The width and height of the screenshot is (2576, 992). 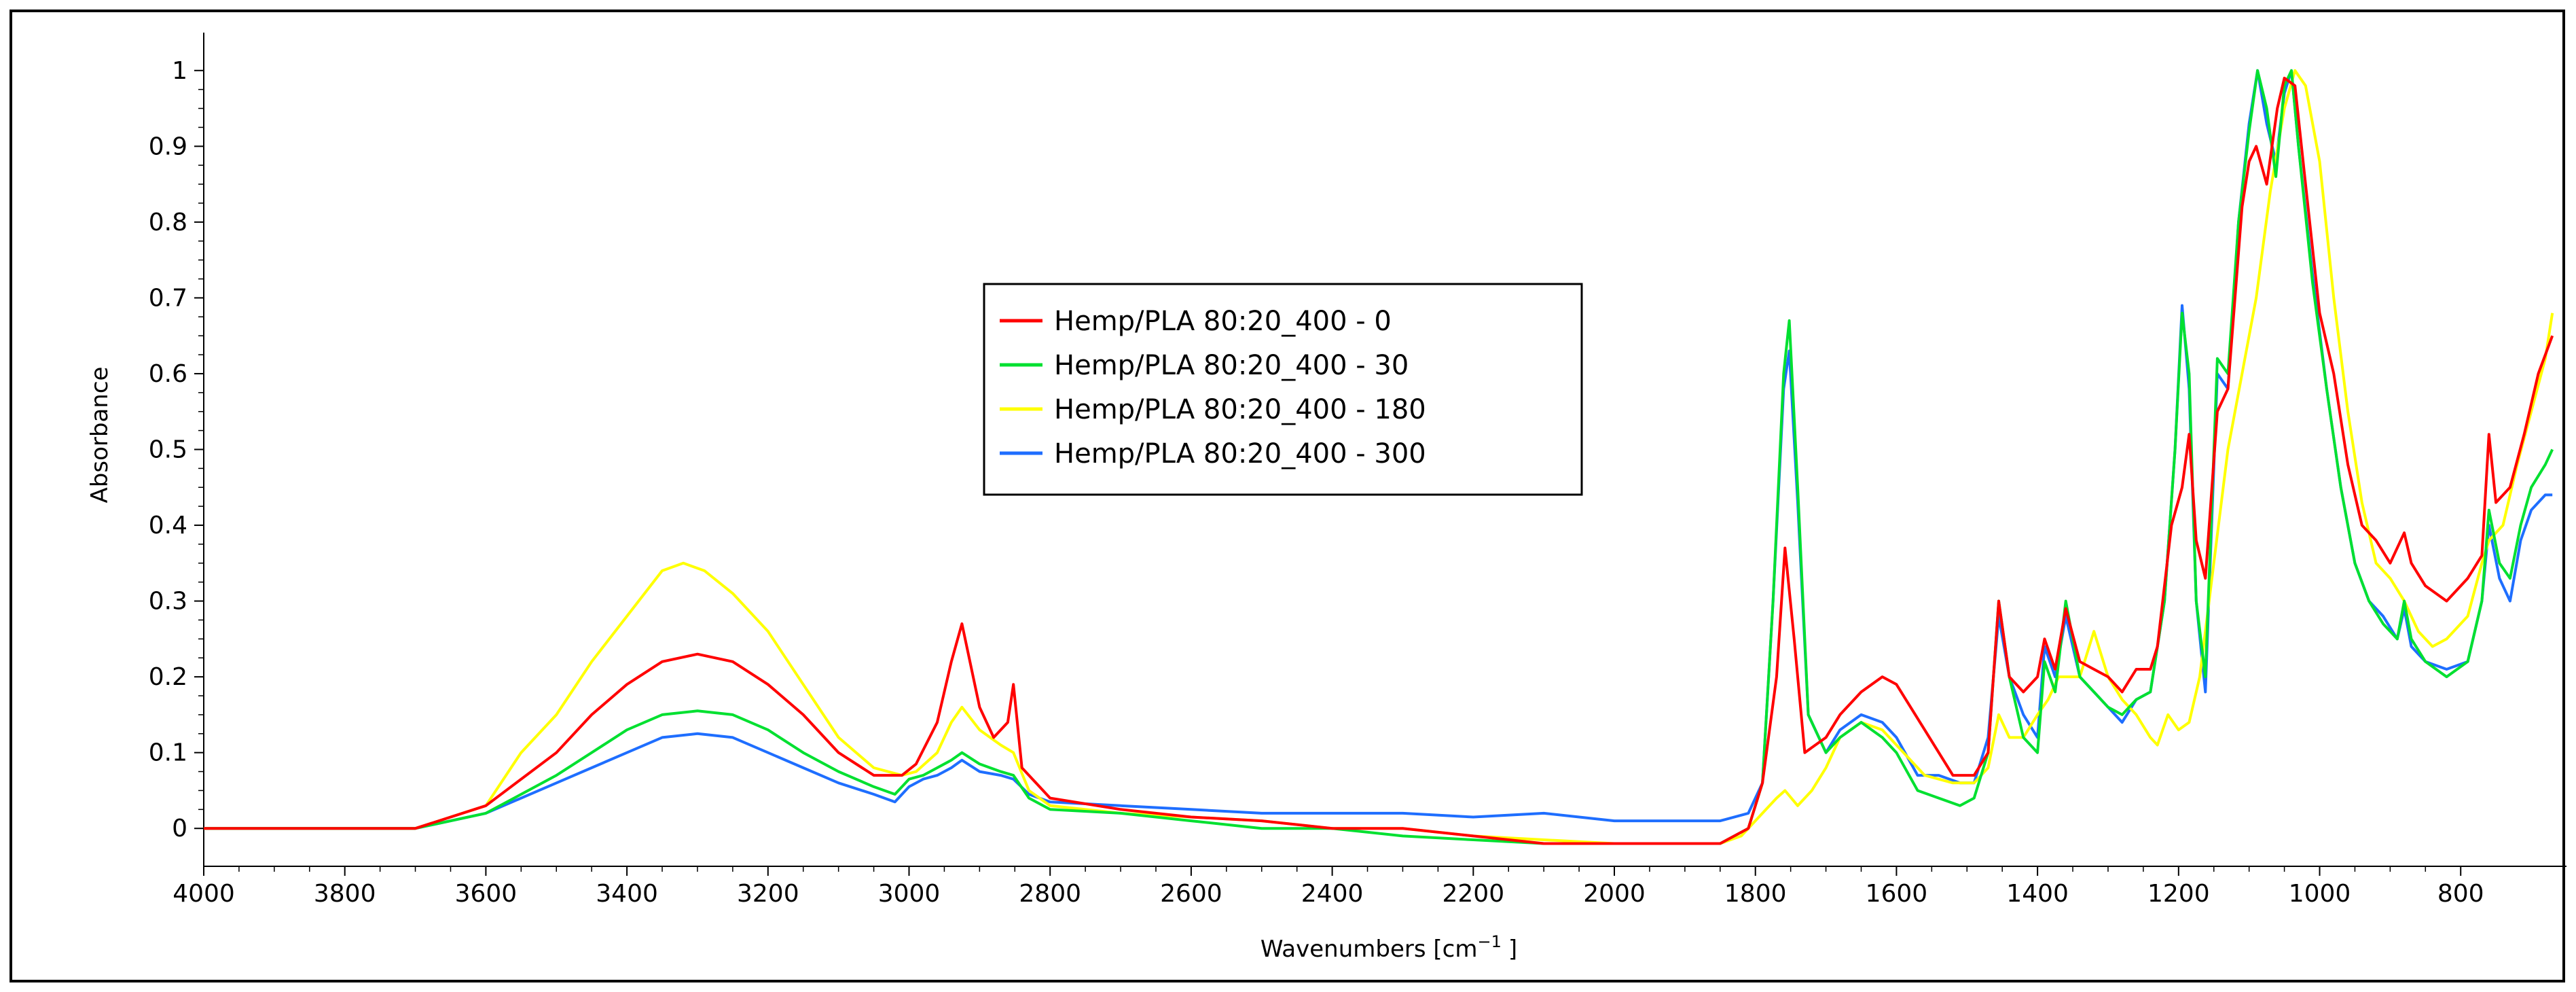 What do you see at coordinates (168, 374) in the screenshot?
I see `y-tick-label: 0.6` at bounding box center [168, 374].